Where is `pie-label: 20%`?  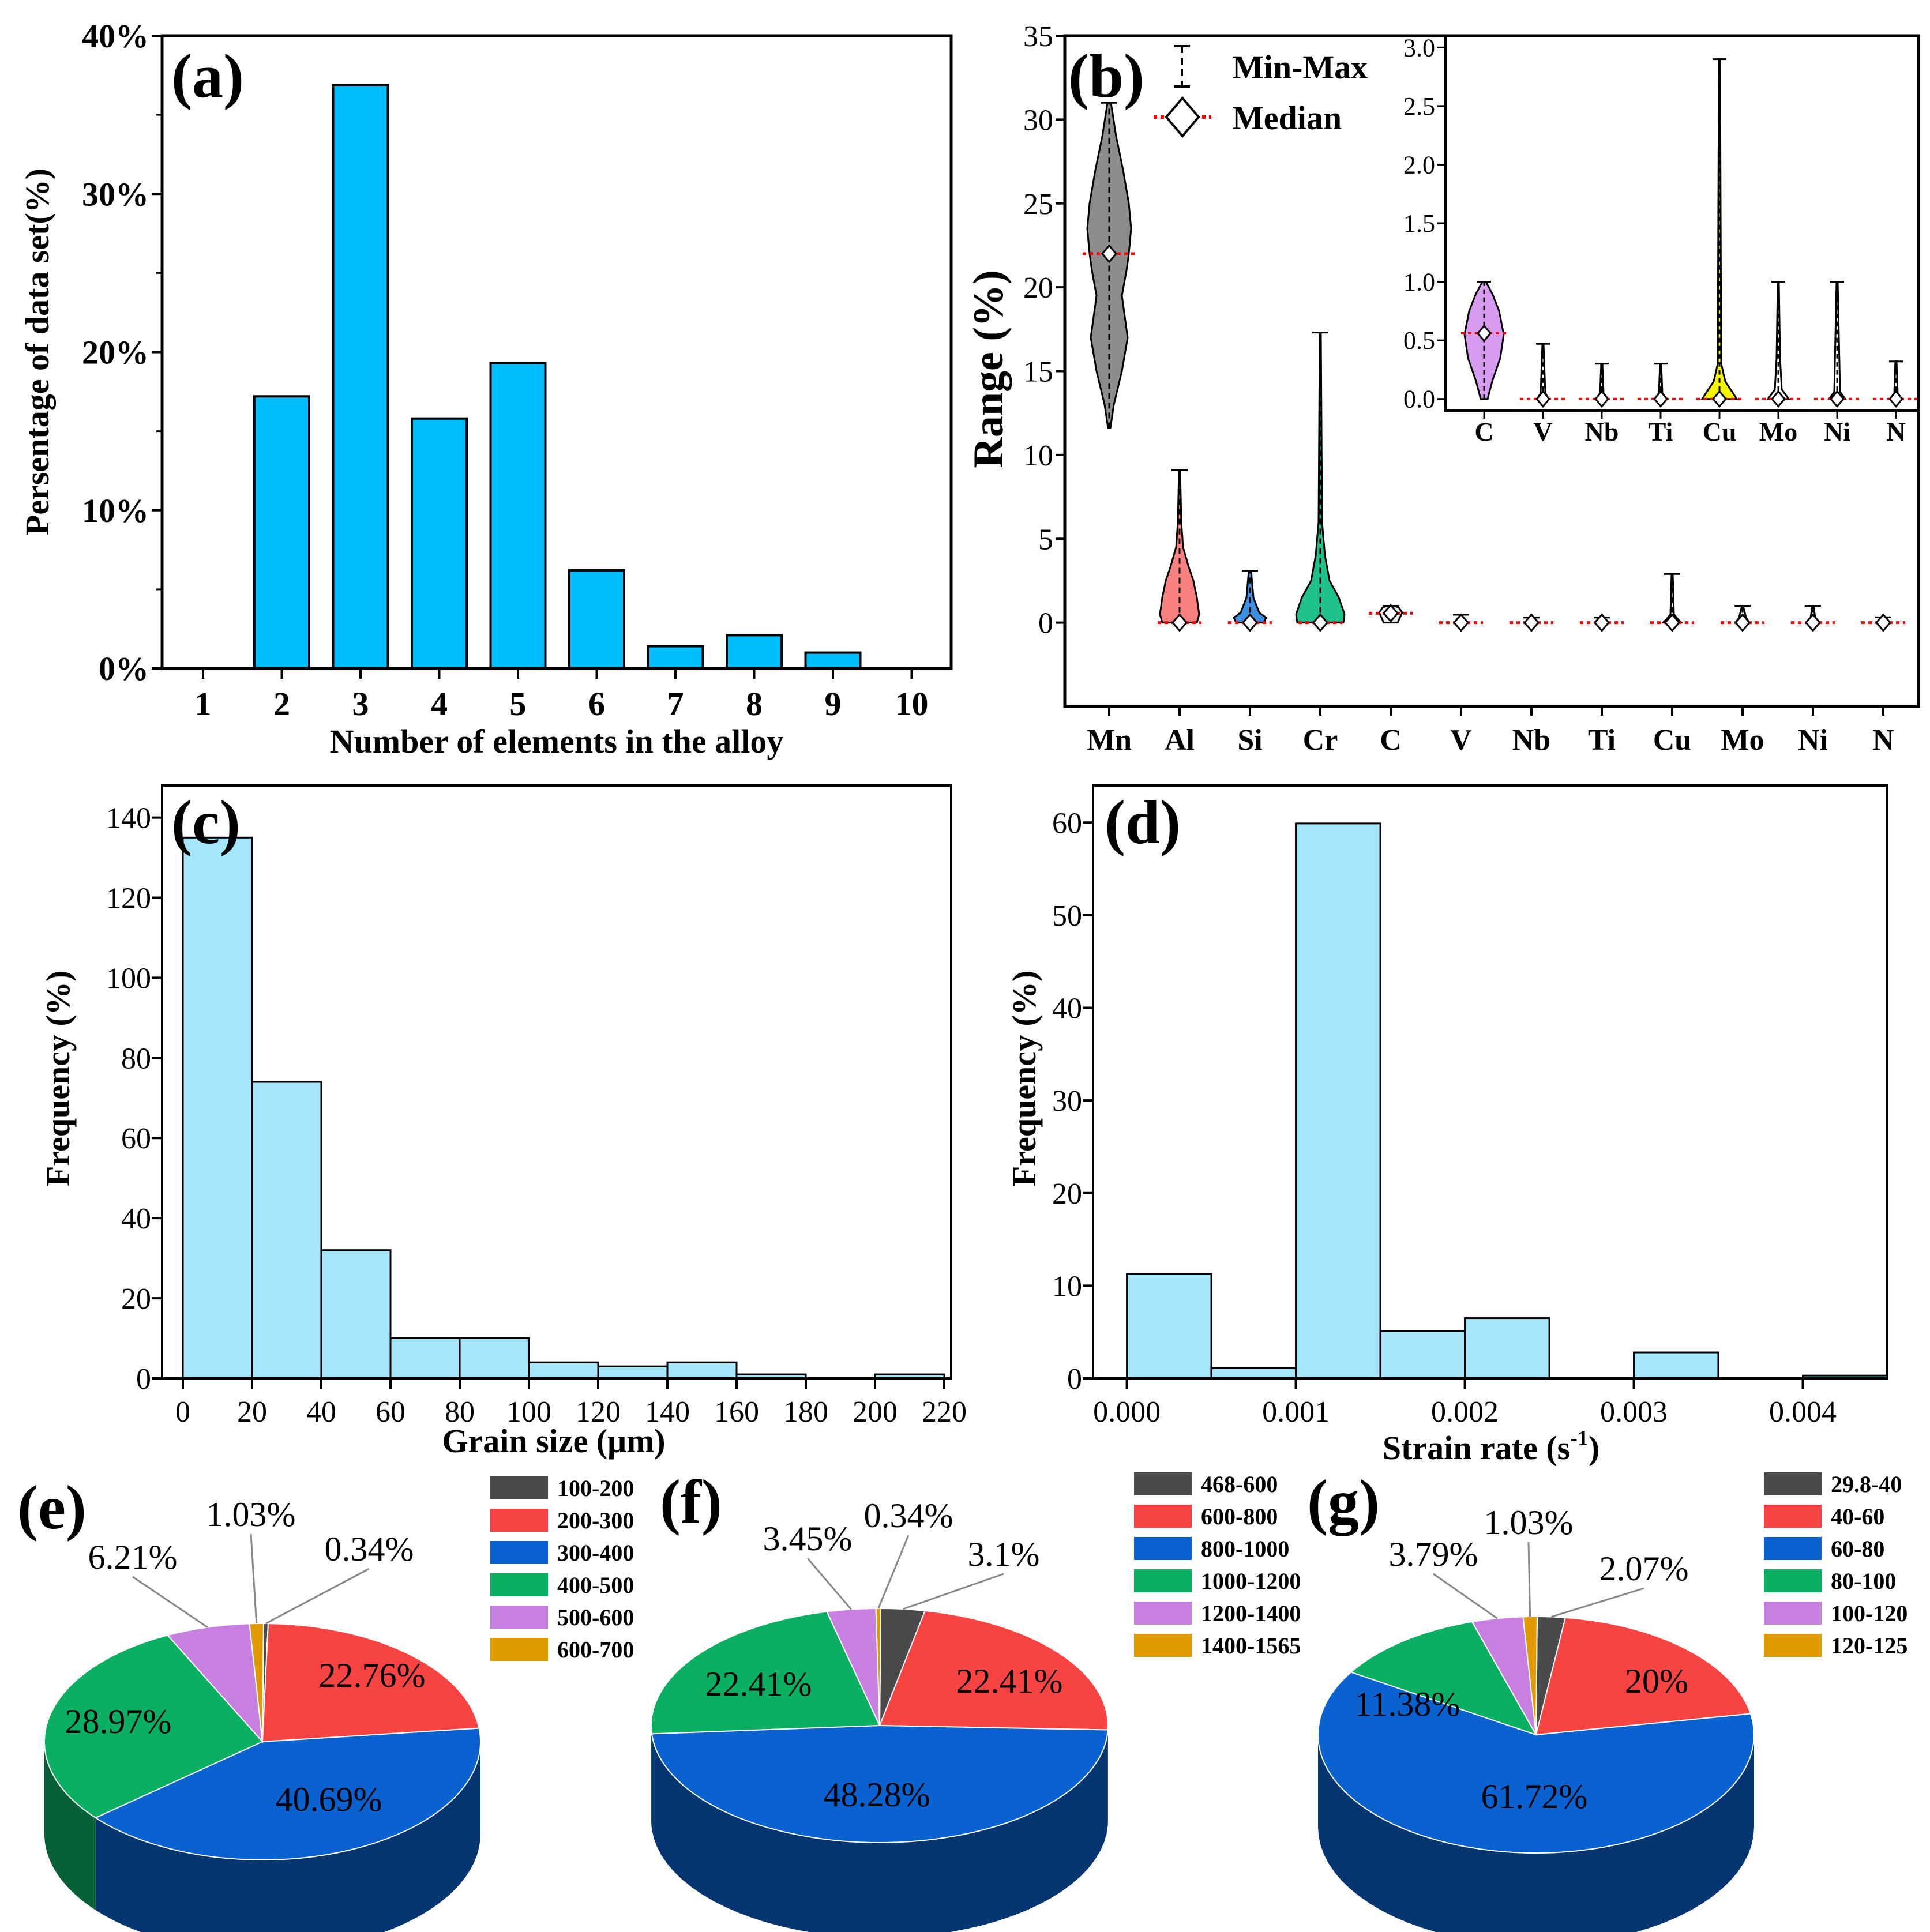 pie-label: 20% is located at coordinates (1657, 1681).